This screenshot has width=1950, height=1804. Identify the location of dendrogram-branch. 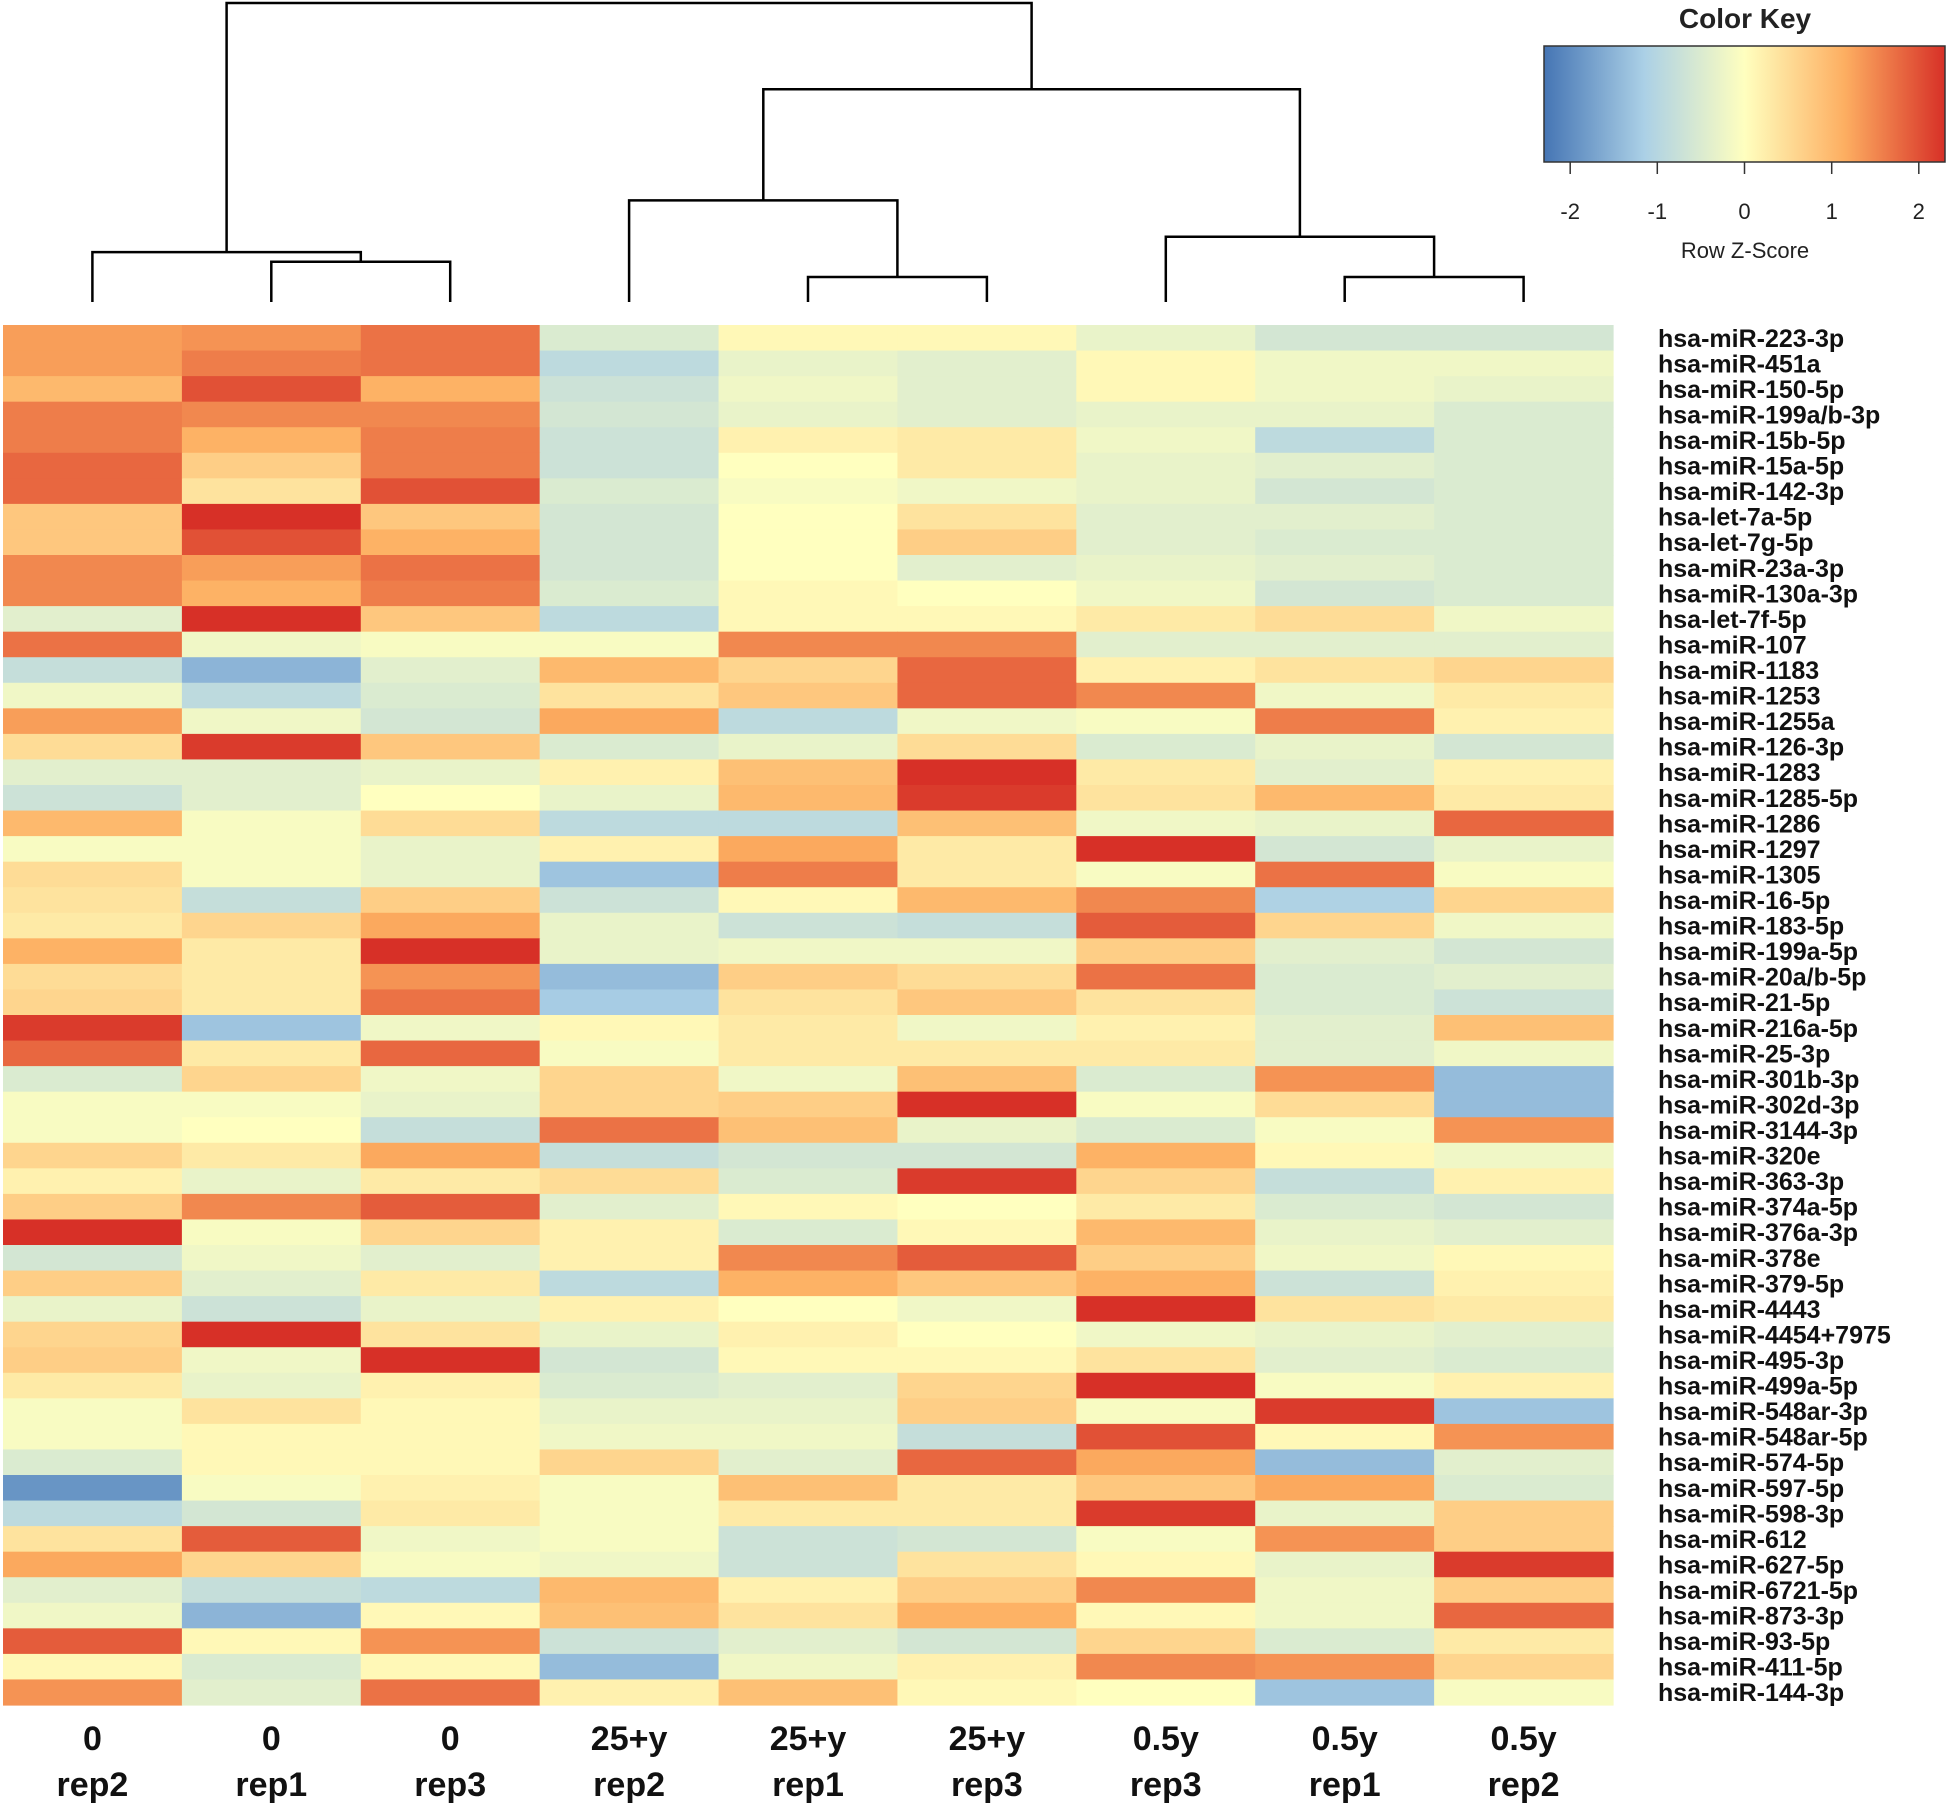
(227, 276).